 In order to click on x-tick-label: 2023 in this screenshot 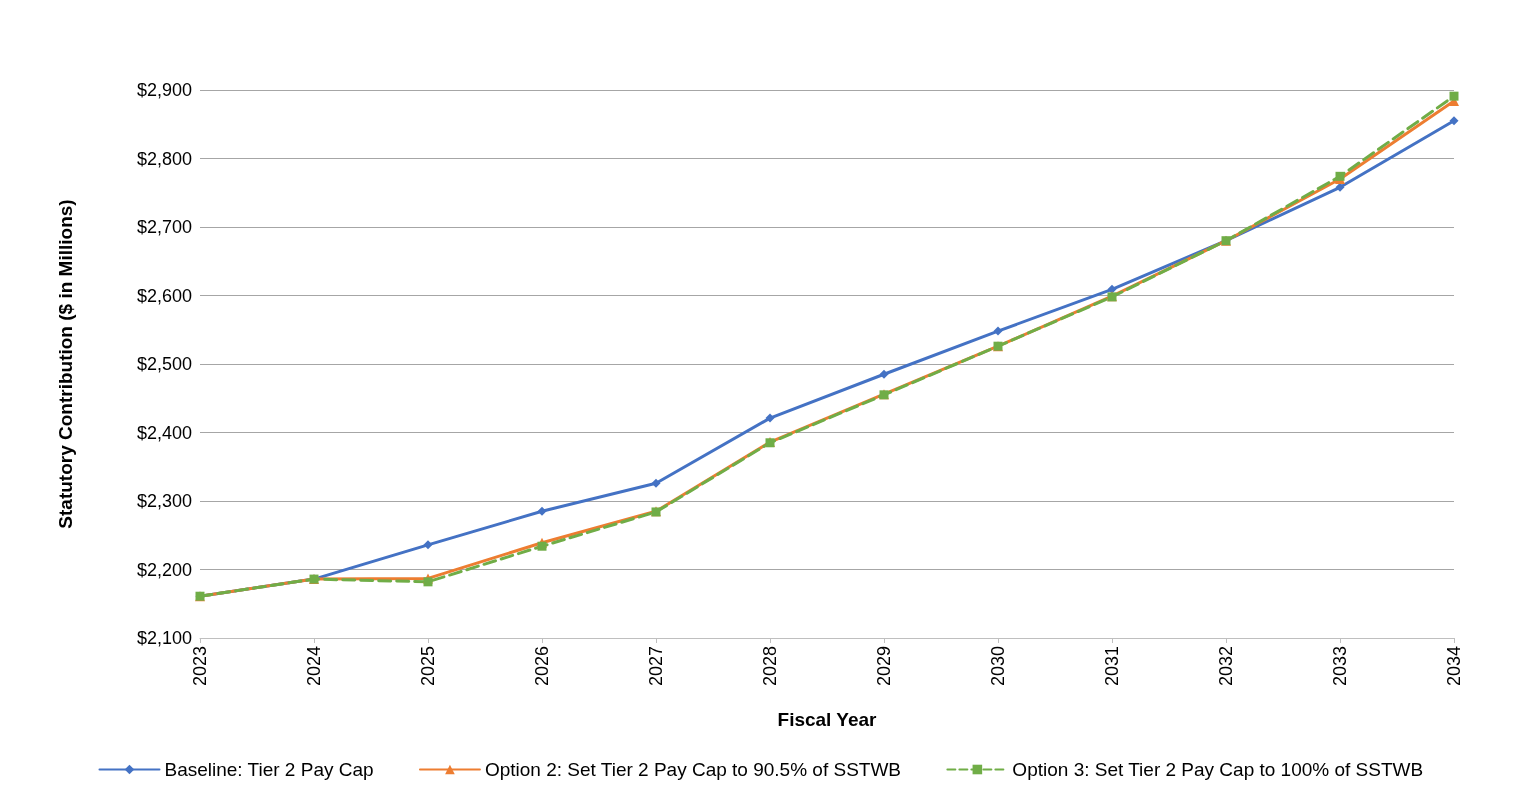, I will do `click(200, 666)`.